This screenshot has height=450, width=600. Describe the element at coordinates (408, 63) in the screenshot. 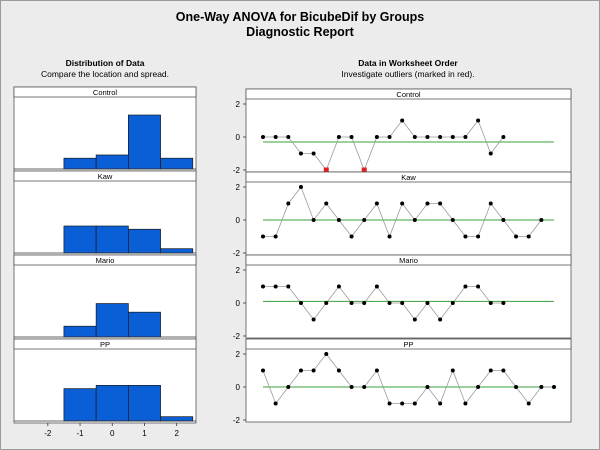

I see `worksheet-order-section-title: Data in Worksheet Order` at that location.